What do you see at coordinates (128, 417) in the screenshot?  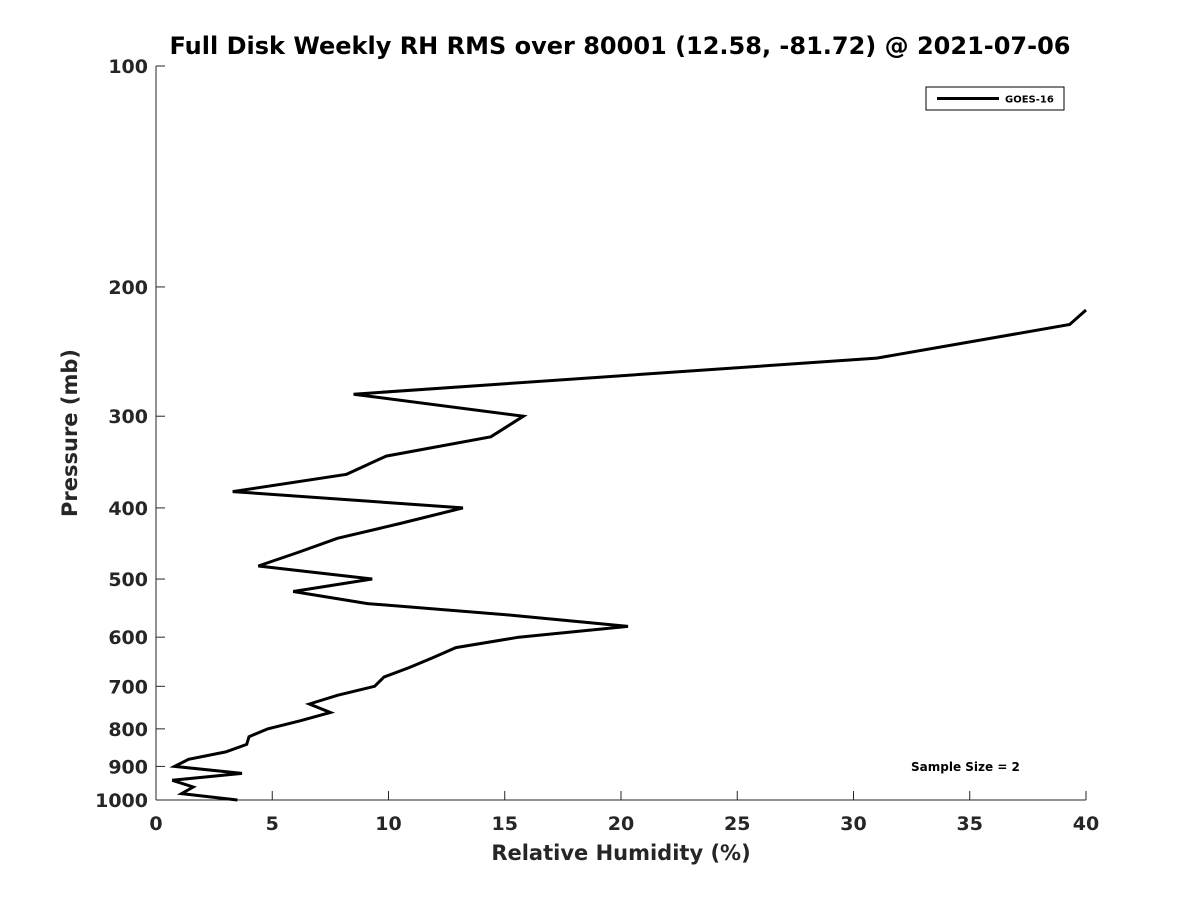 I see `y-tick-label: 300` at bounding box center [128, 417].